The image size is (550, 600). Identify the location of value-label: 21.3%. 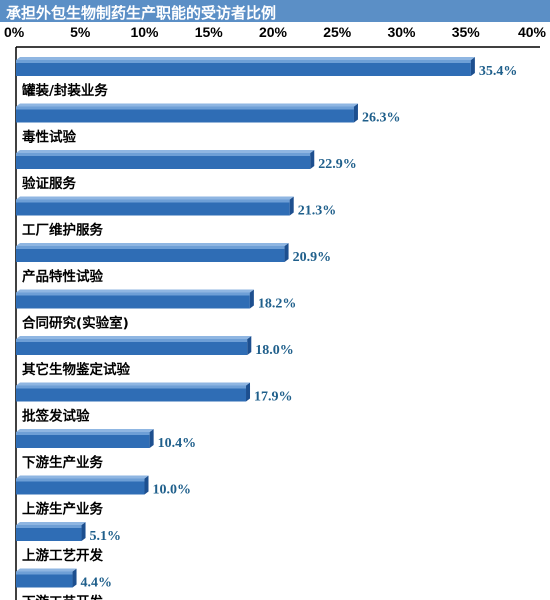
(317, 211).